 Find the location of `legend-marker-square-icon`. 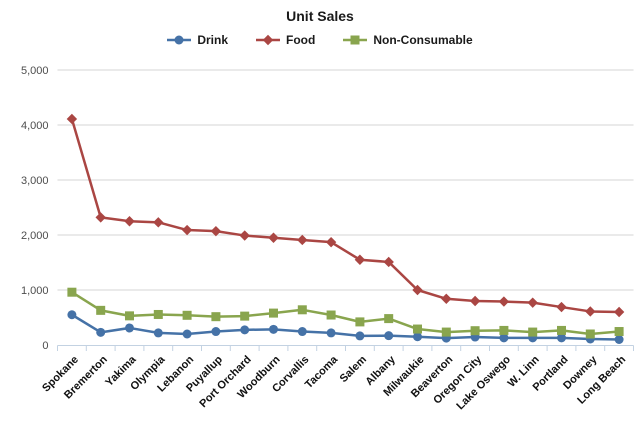

legend-marker-square-icon is located at coordinates (355, 40).